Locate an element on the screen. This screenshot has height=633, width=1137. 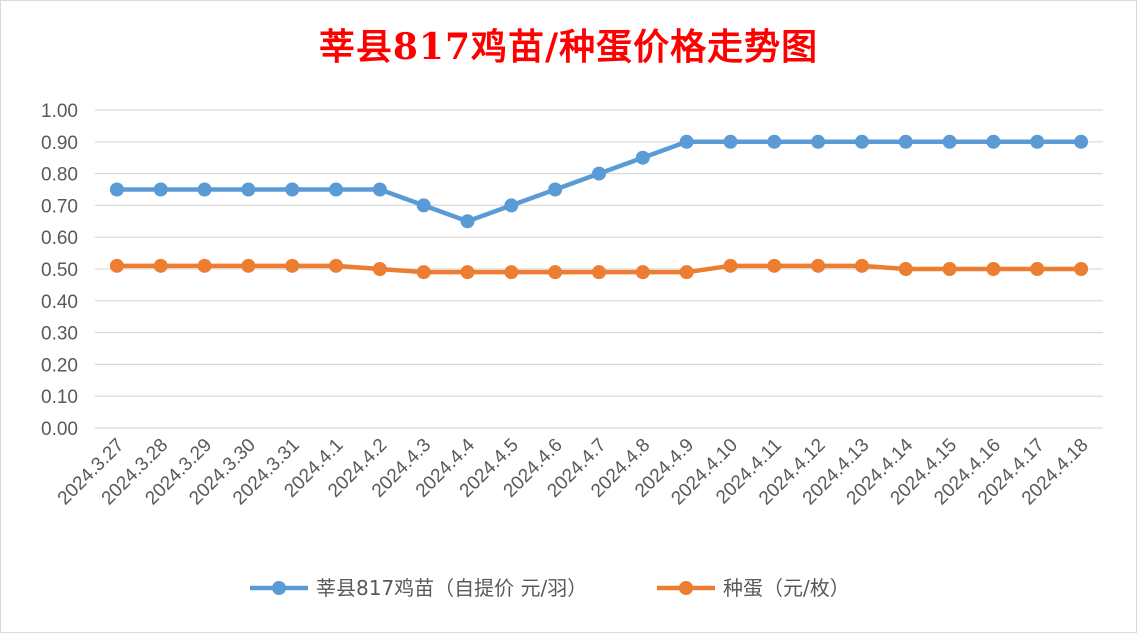
y-tick-label: 0.90 is located at coordinates (59, 143).